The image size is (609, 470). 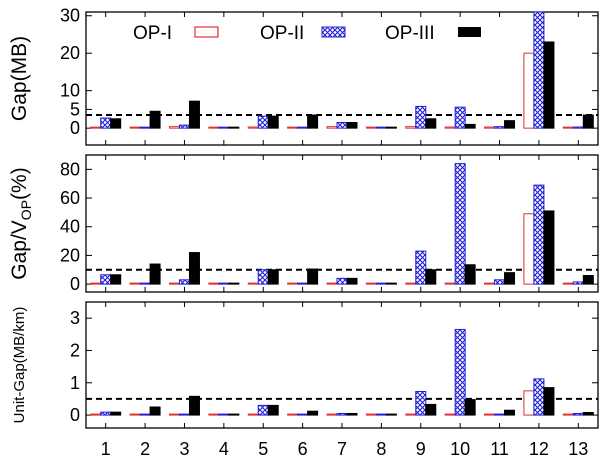 I want to click on y-tick-label: 5, so click(x=75, y=109).